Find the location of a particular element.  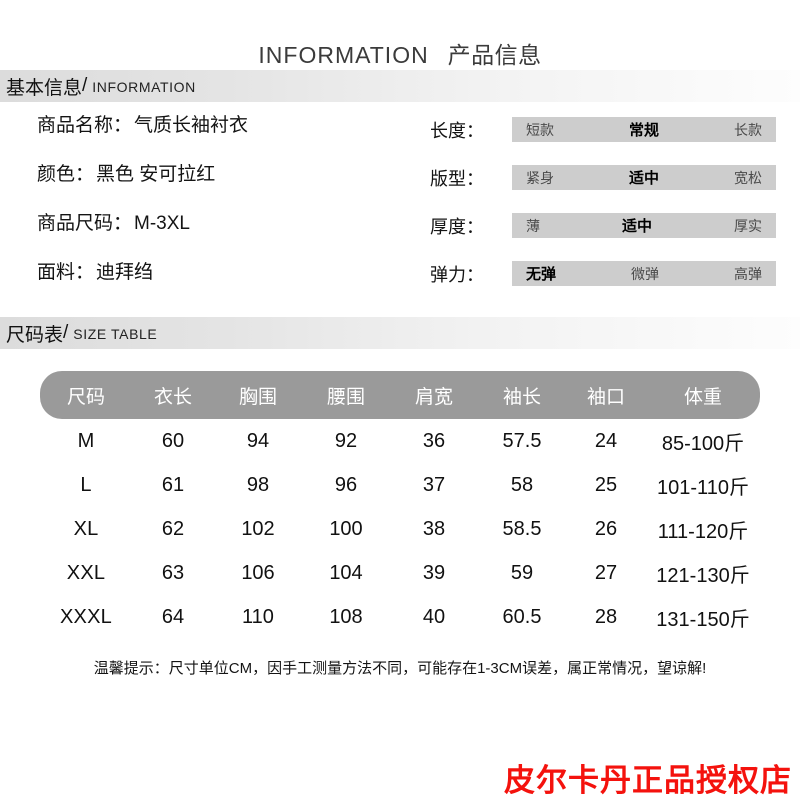

product-detail-list: 商品名称： 气质长袖衬衣 颜色： 黑色 安可拉红 商品尺码： M-3XL 面料： 迪拜绉 is located at coordinates (227, 214).